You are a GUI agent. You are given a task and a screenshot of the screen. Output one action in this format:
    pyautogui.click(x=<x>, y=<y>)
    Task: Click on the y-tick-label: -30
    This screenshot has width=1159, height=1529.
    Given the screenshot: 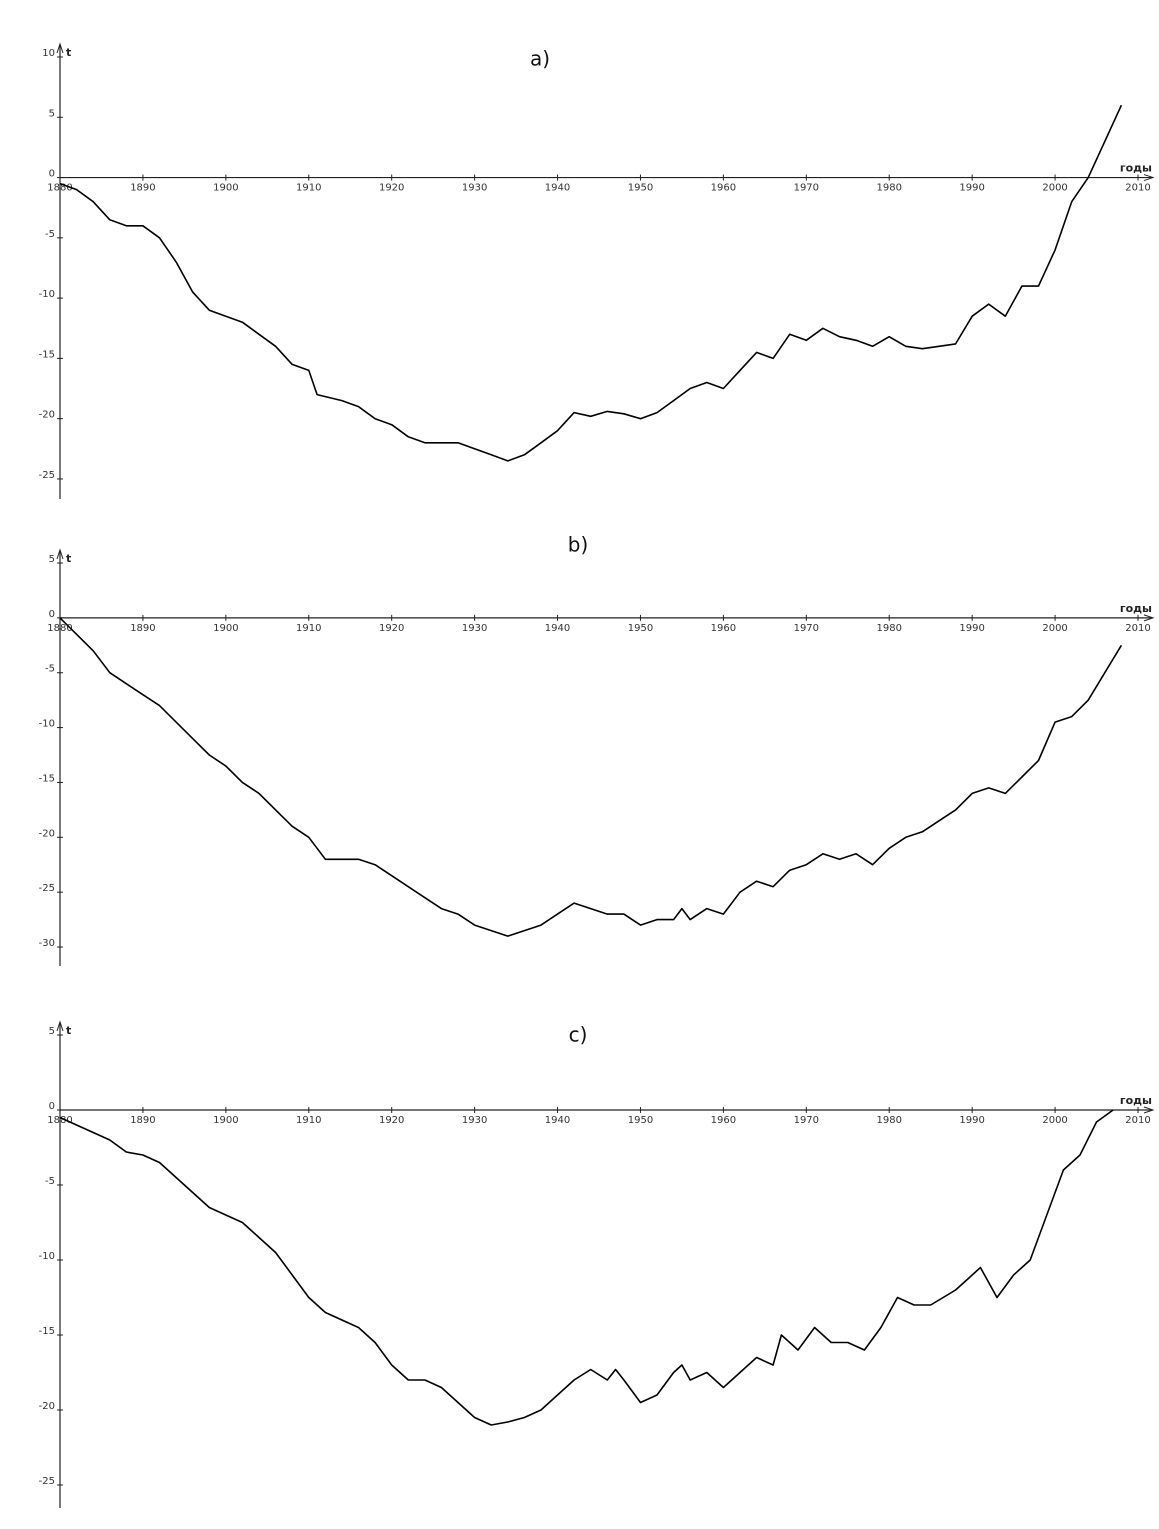 What is the action you would take?
    pyautogui.click(x=47, y=943)
    